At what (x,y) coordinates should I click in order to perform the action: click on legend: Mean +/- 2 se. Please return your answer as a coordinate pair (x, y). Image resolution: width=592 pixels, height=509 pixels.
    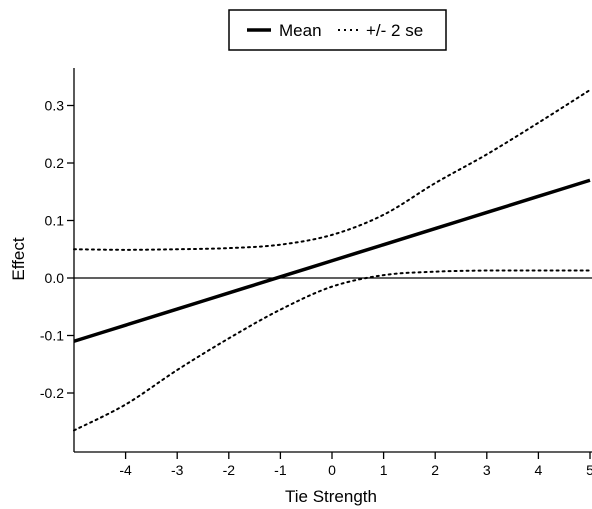
    Looking at the image, I should click on (337, 30).